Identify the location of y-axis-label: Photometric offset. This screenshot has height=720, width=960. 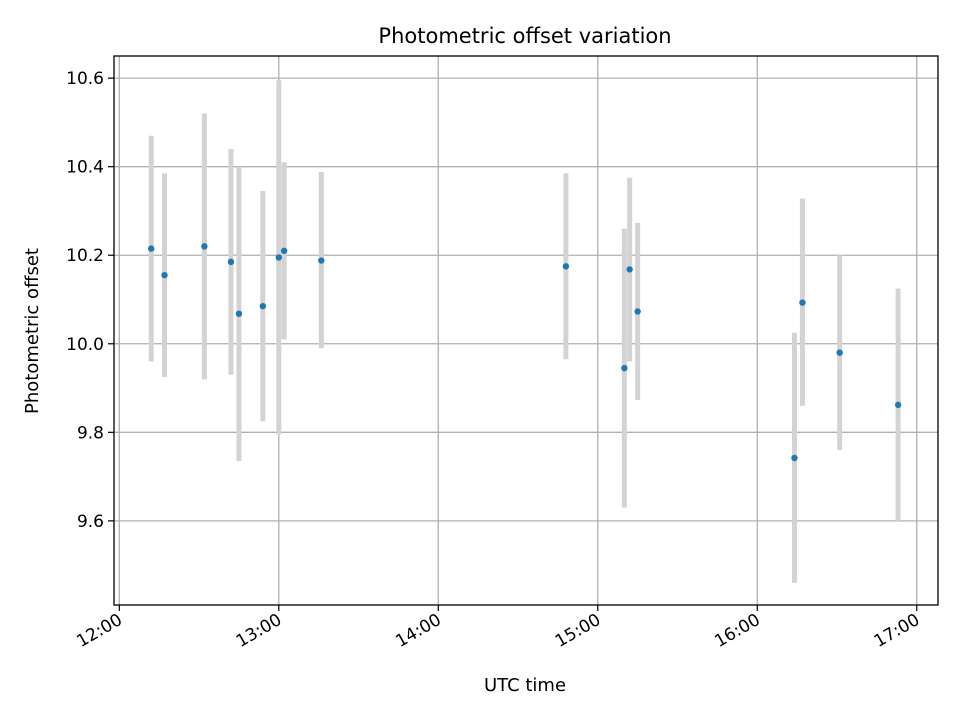
(32, 331).